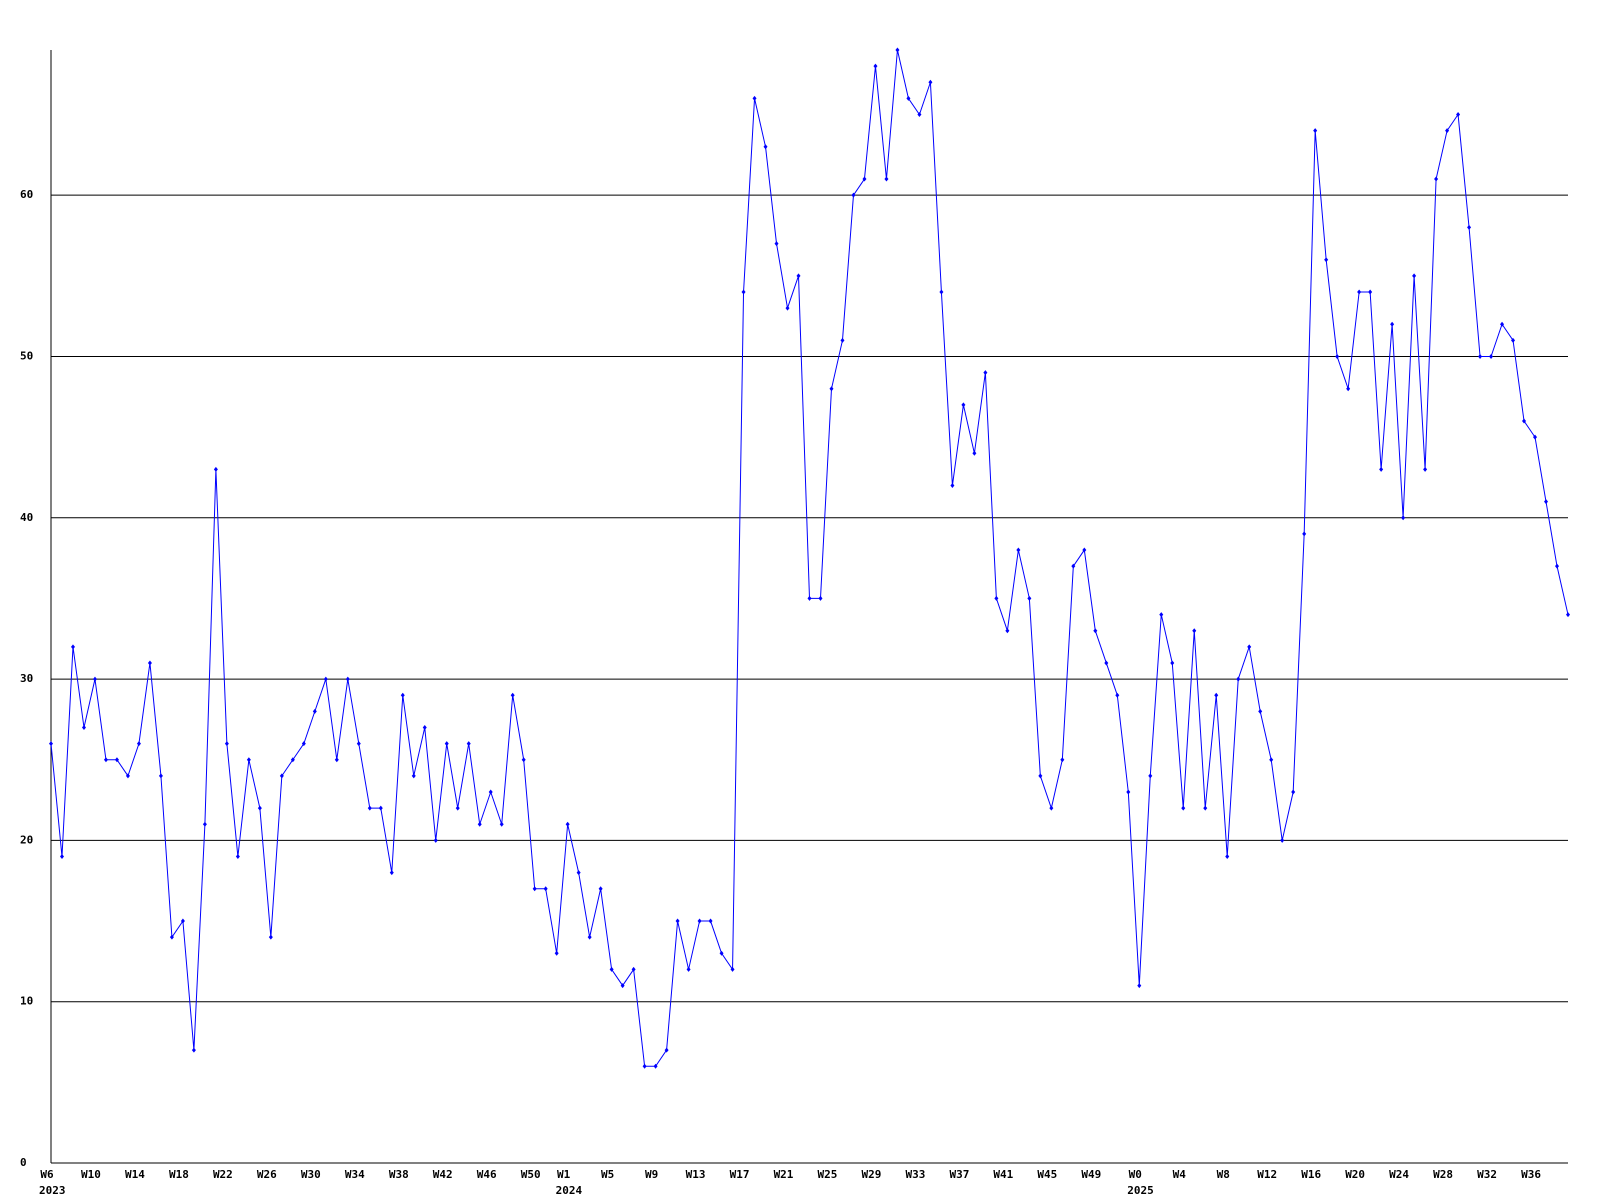 The width and height of the screenshot is (1600, 1200). Describe the element at coordinates (1531, 1174) in the screenshot. I see `x-tick-label: W36` at that location.